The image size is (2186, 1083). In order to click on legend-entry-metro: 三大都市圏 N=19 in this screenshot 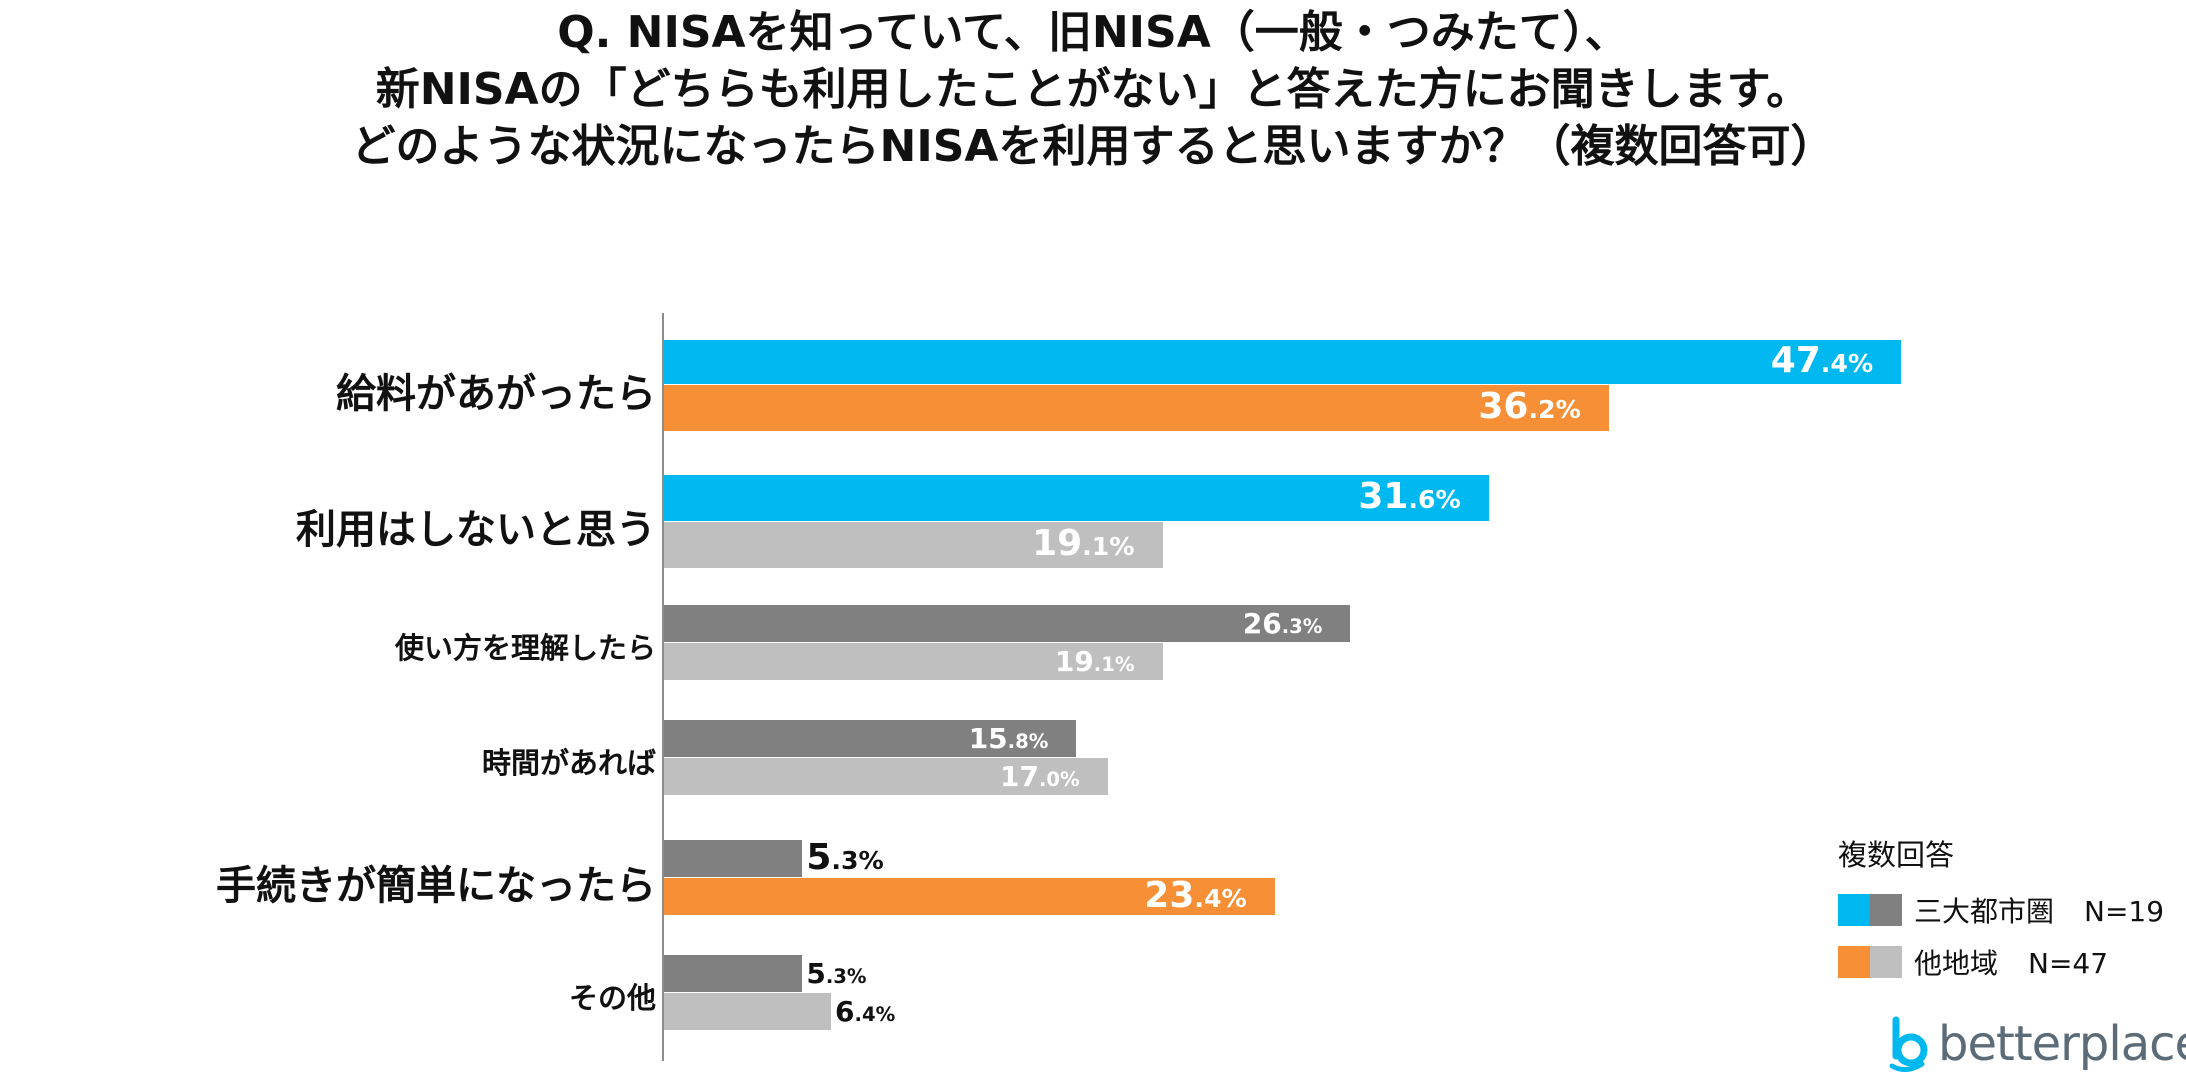, I will do `click(2001, 911)`.